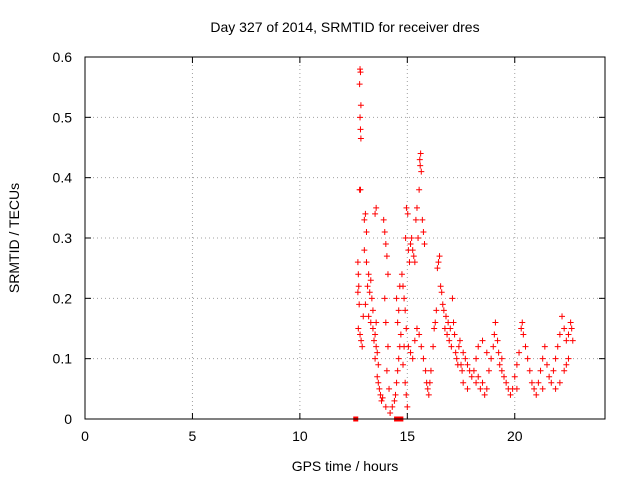 This screenshot has height=480, width=640. What do you see at coordinates (63, 359) in the screenshot?
I see `y-tick-label: 0.1` at bounding box center [63, 359].